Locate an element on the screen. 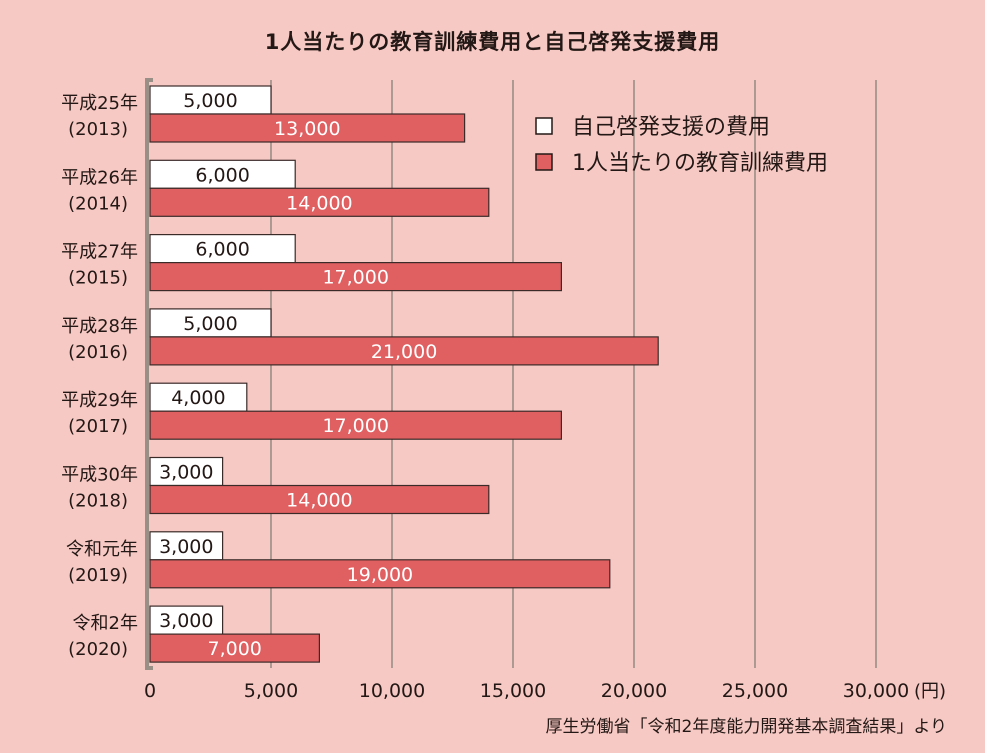  bar-value-label: 21,000 is located at coordinates (404, 352).